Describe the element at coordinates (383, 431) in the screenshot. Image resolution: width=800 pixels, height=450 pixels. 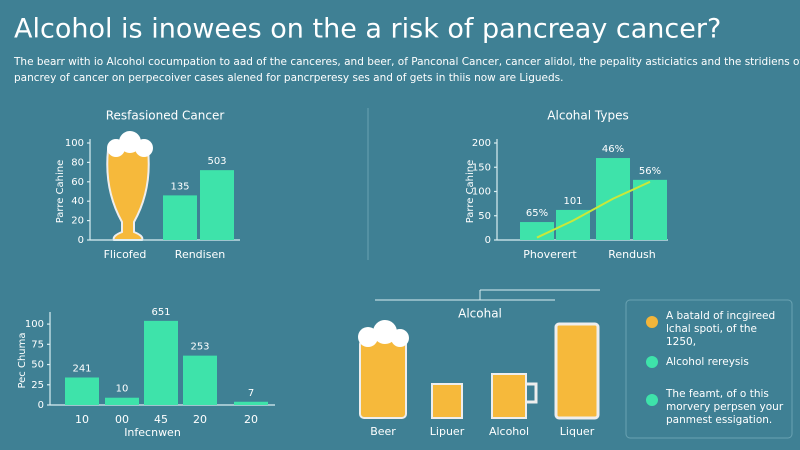
I see `drink-label: Beer` at that location.